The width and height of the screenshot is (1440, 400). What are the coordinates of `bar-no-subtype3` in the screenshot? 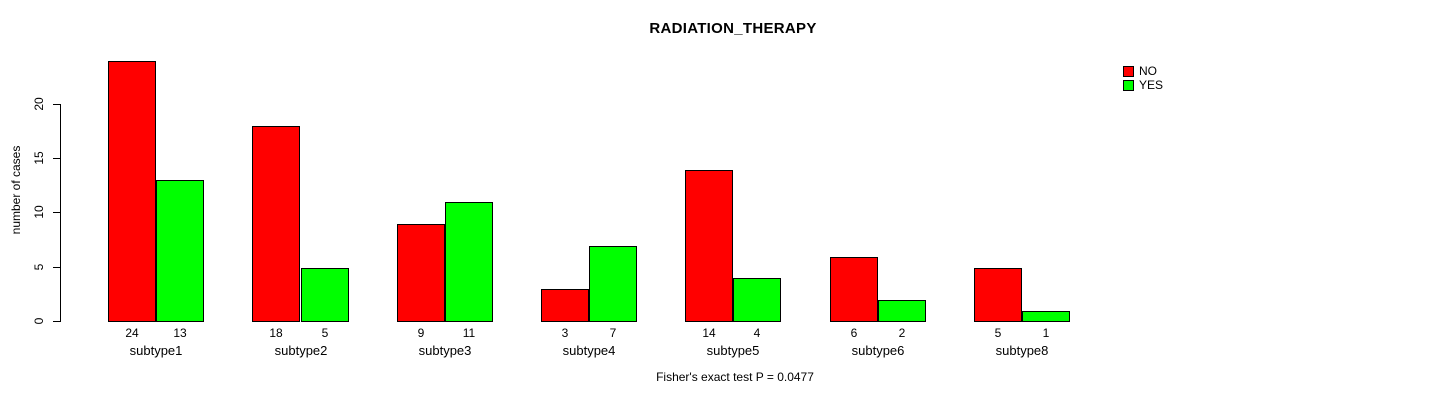 It's located at (421, 273).